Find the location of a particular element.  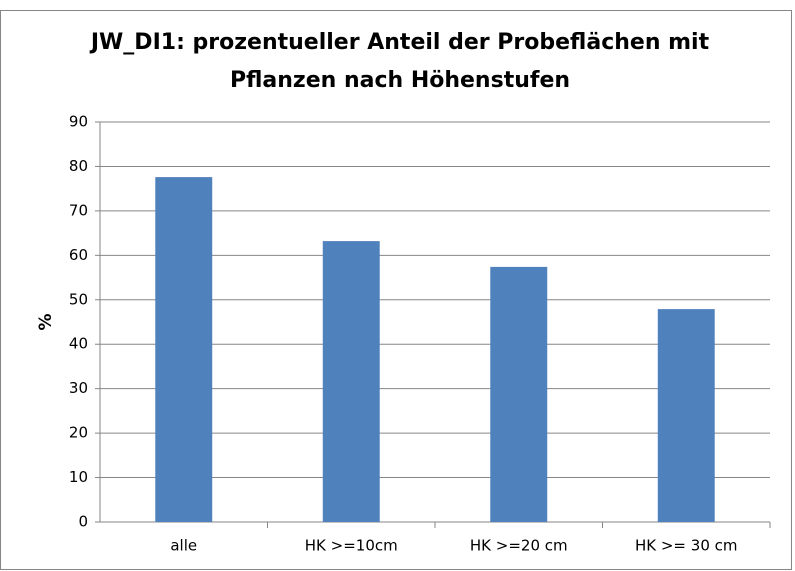

x-tick-label: HK >=10cm is located at coordinates (351, 546).